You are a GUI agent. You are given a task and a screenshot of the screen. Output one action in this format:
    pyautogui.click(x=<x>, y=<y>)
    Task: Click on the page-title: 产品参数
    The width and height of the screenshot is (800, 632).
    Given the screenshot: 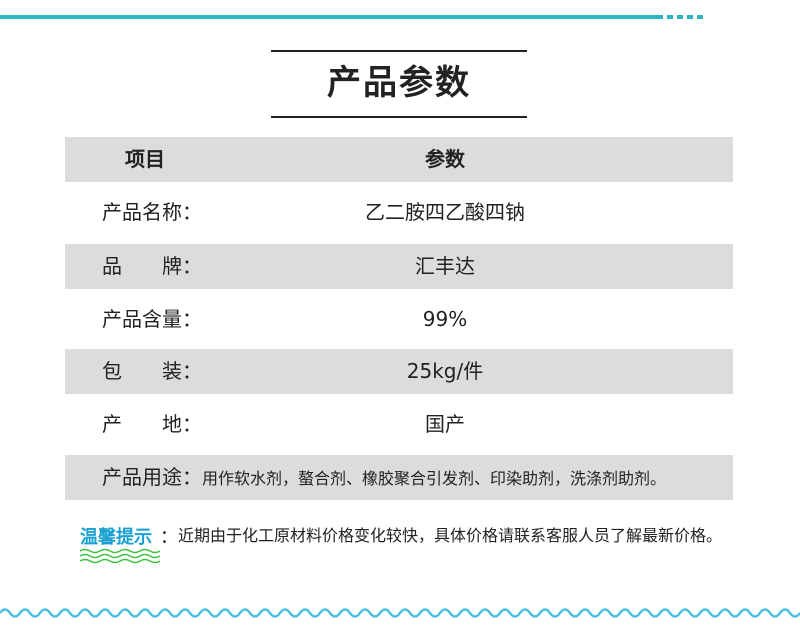 What is the action you would take?
    pyautogui.click(x=399, y=83)
    